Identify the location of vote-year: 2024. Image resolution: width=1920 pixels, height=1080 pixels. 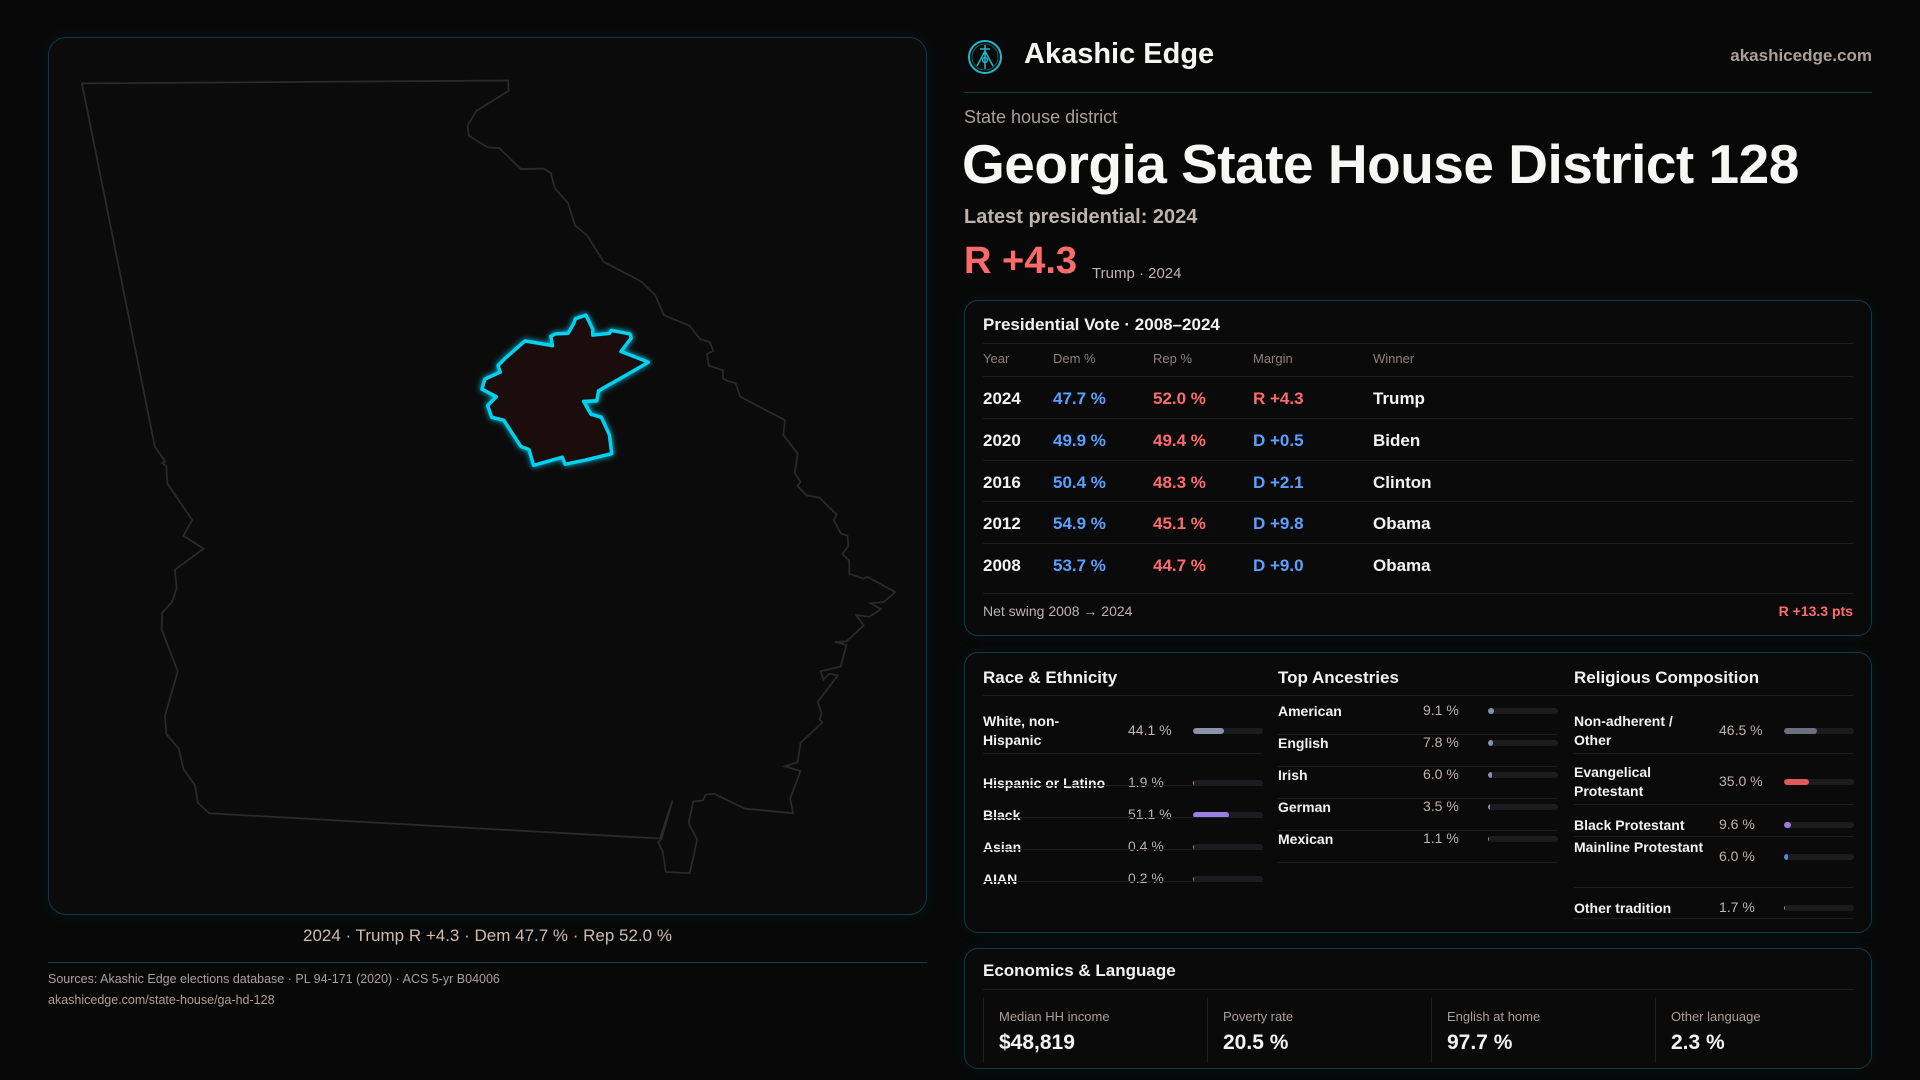
(1002, 398).